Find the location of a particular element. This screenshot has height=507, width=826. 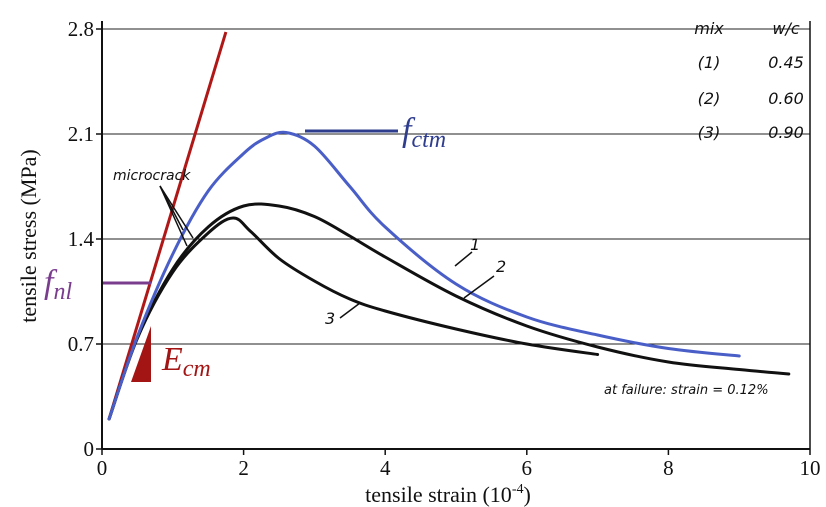

x-tick-label: 2 is located at coordinates (243, 468).